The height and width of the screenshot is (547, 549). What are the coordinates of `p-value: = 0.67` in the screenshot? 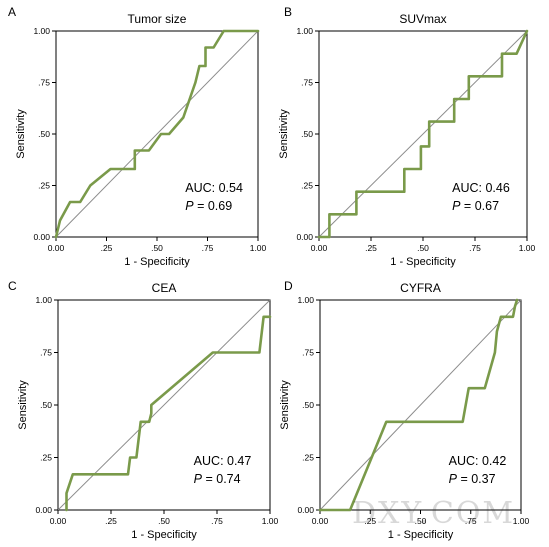 It's located at (479, 206).